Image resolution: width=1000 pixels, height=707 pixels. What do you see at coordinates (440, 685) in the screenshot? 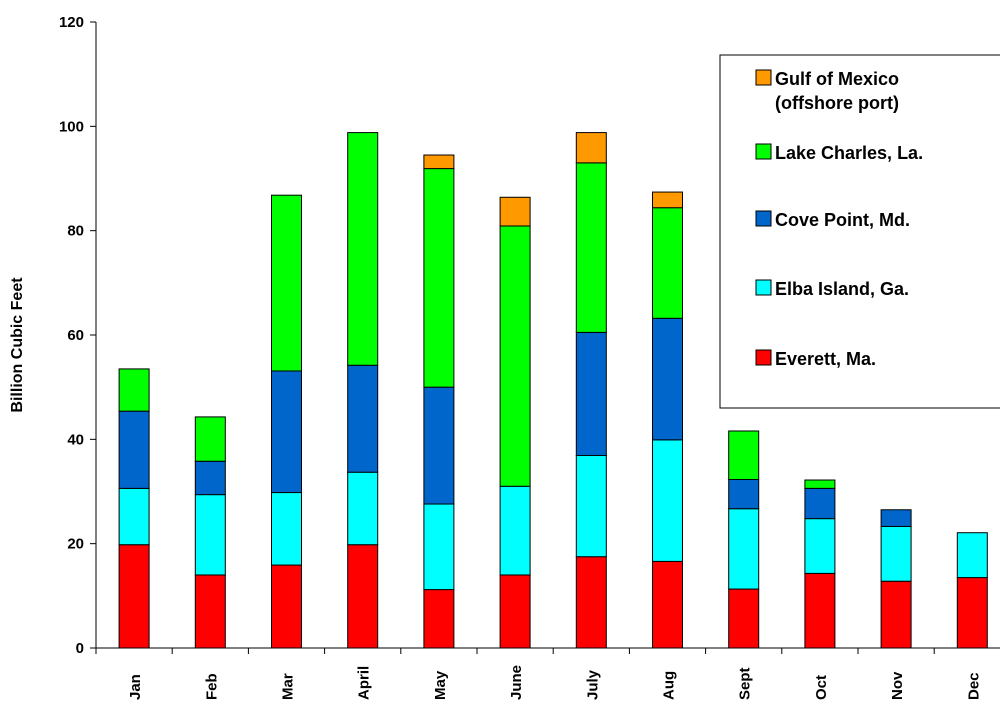
I see `x-tick-label: May` at bounding box center [440, 685].